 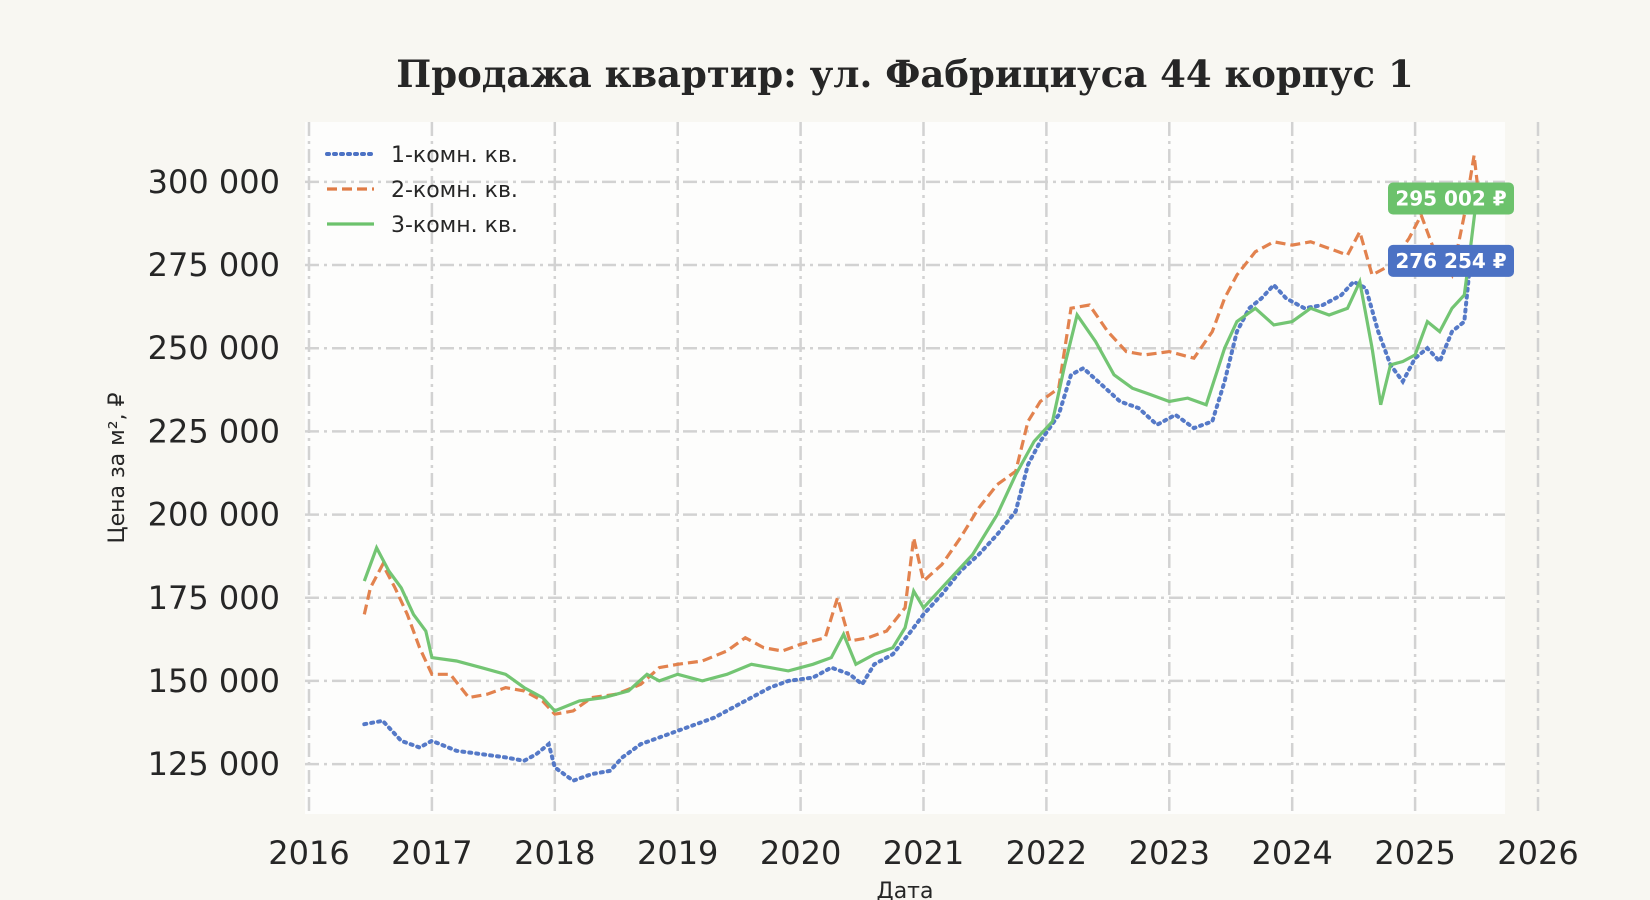 I want to click on legend-label: 3-комн. кв., so click(x=454, y=225).